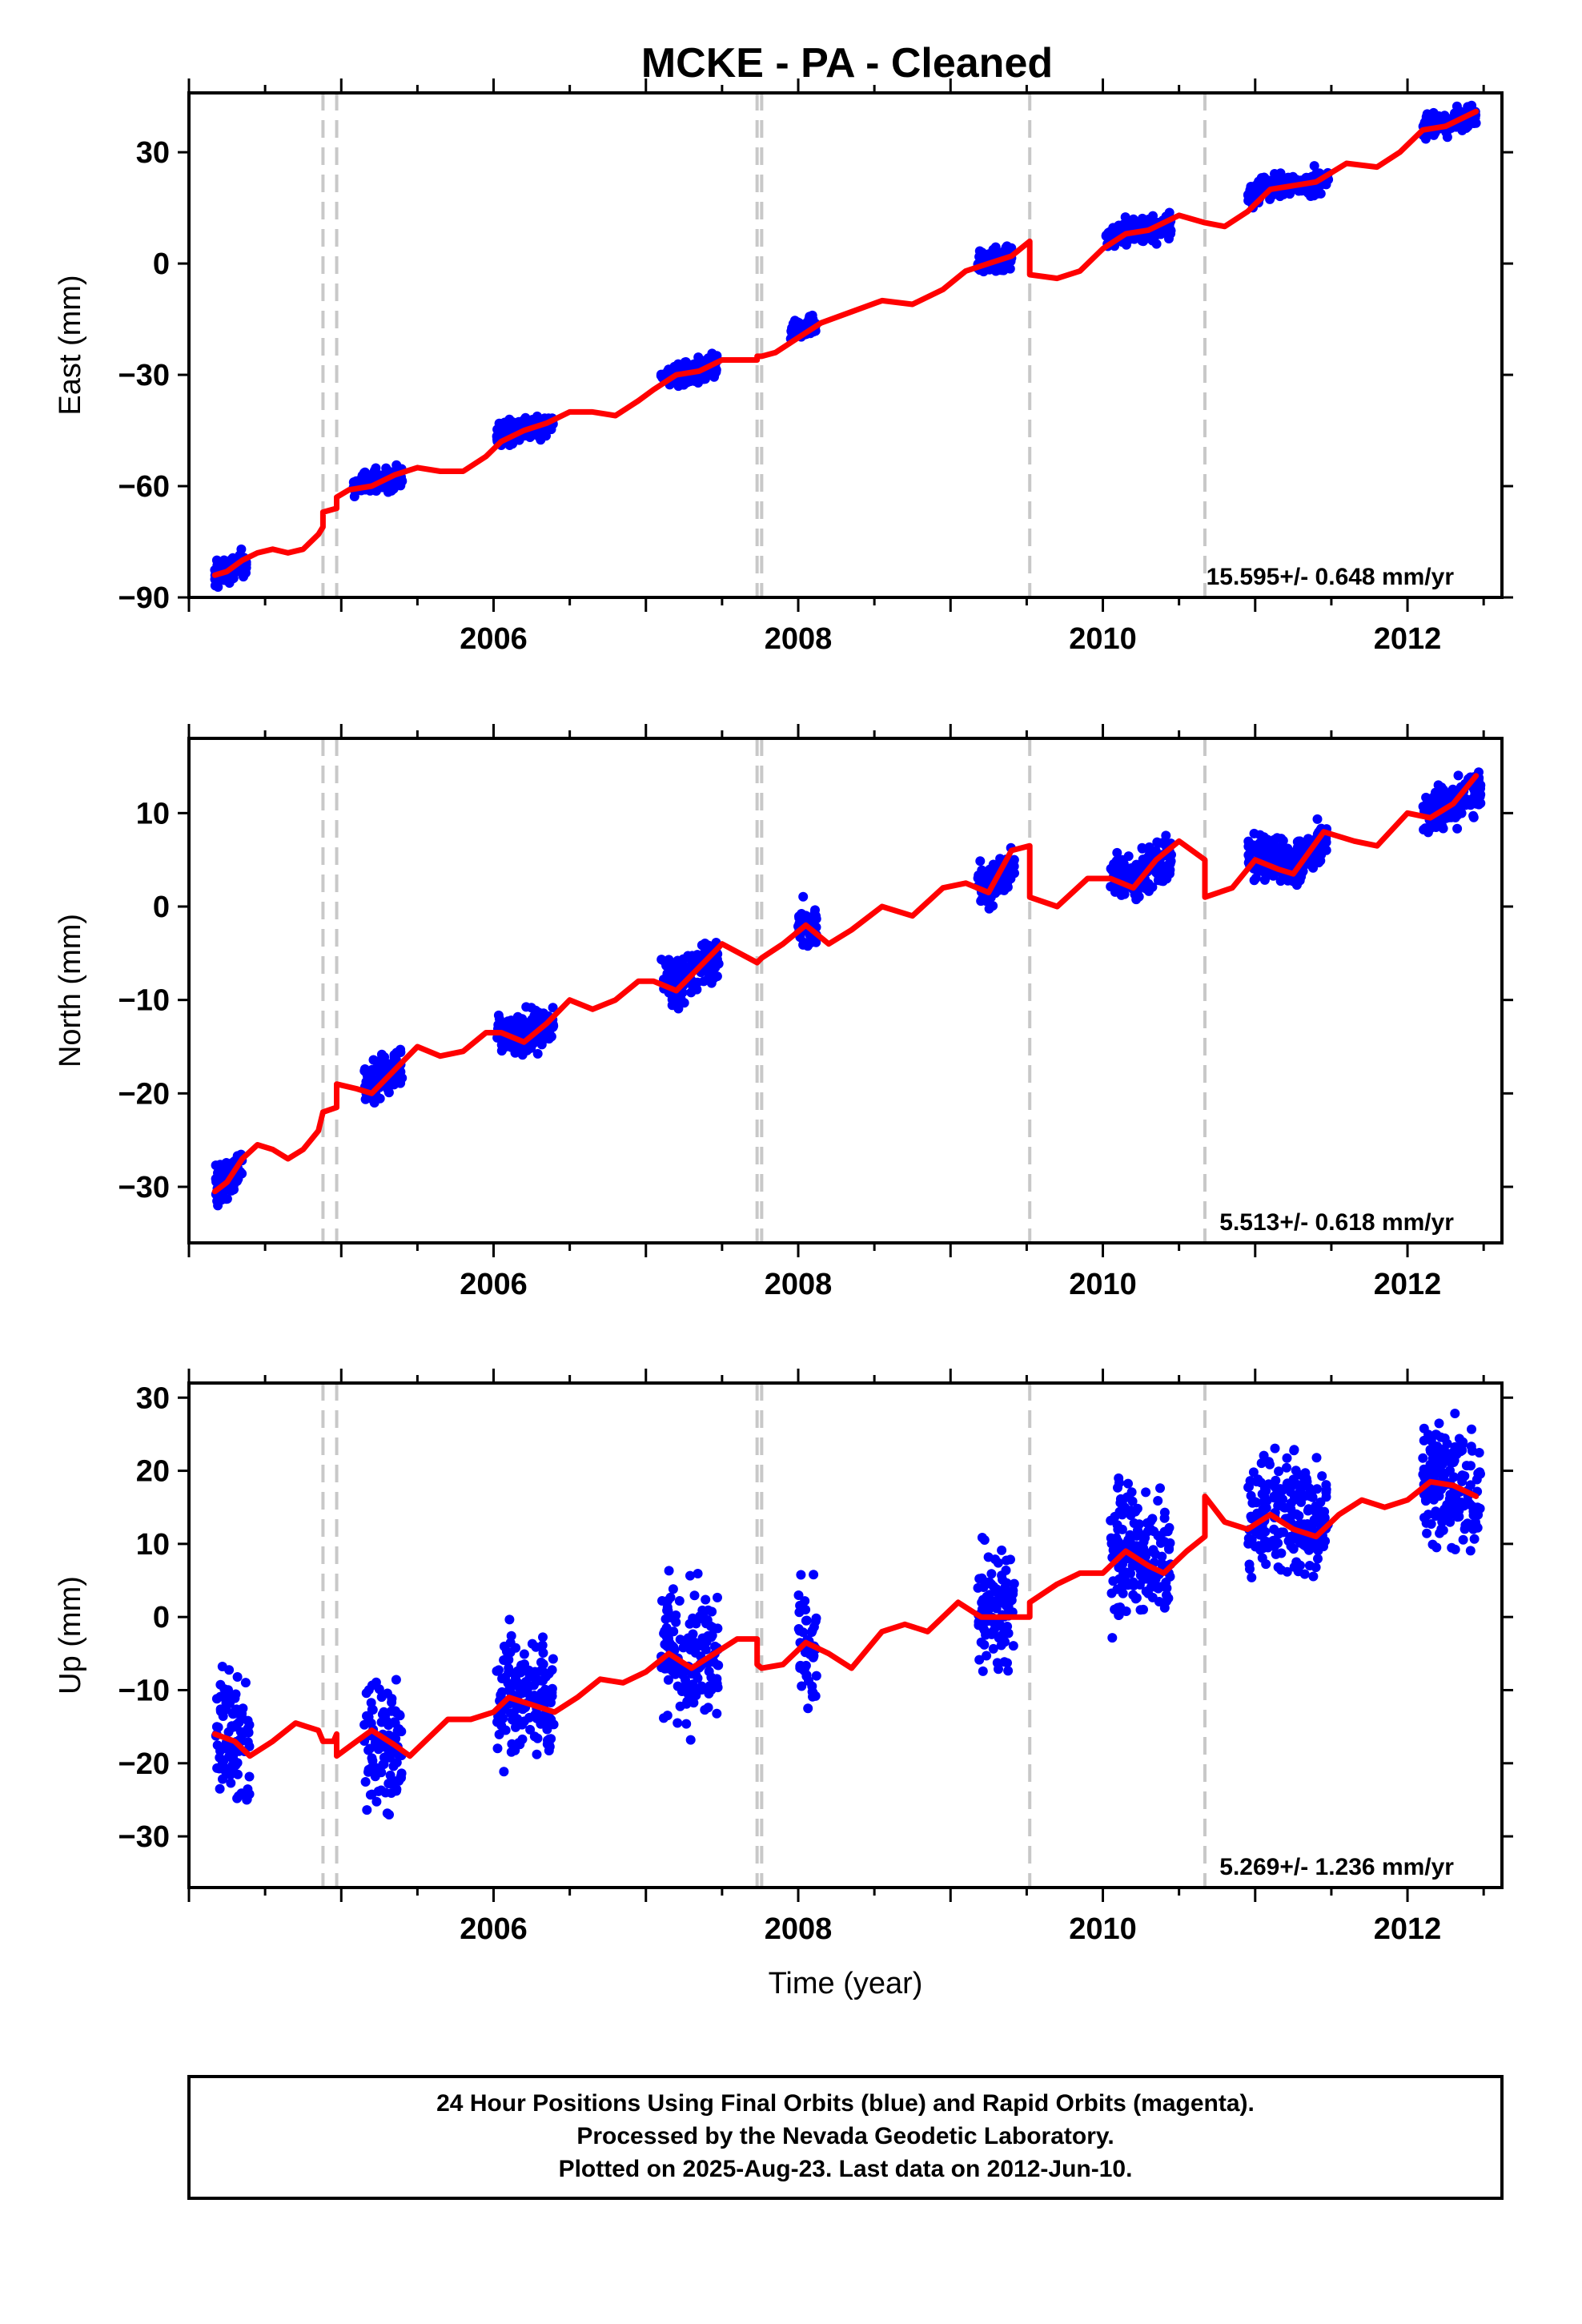 This screenshot has height=2324, width=1582. Describe the element at coordinates (494, 1284) in the screenshot. I see `x-tick-label: 2006` at that location.